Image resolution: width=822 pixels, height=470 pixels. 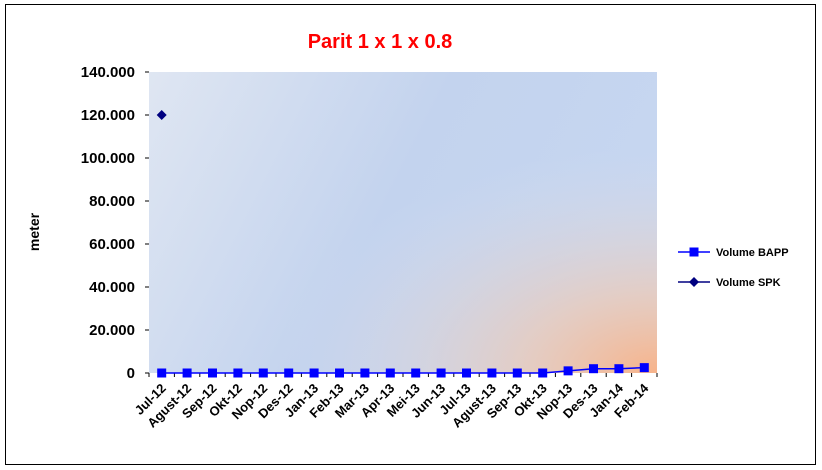 What do you see at coordinates (112, 287) in the screenshot?
I see `y-tick-label: 40.000` at bounding box center [112, 287].